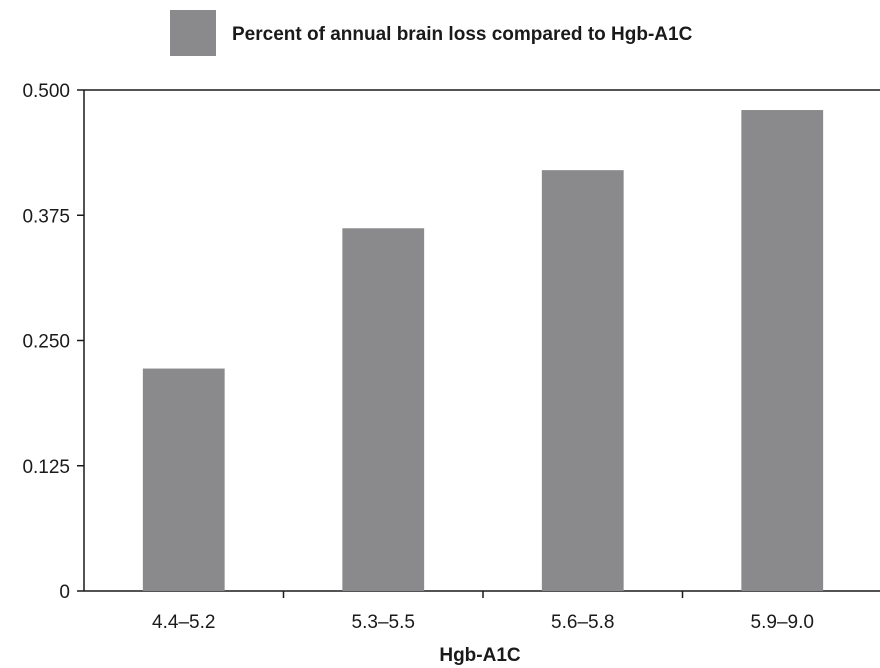  Describe the element at coordinates (193, 33) in the screenshot. I see `legend-swatch` at that location.